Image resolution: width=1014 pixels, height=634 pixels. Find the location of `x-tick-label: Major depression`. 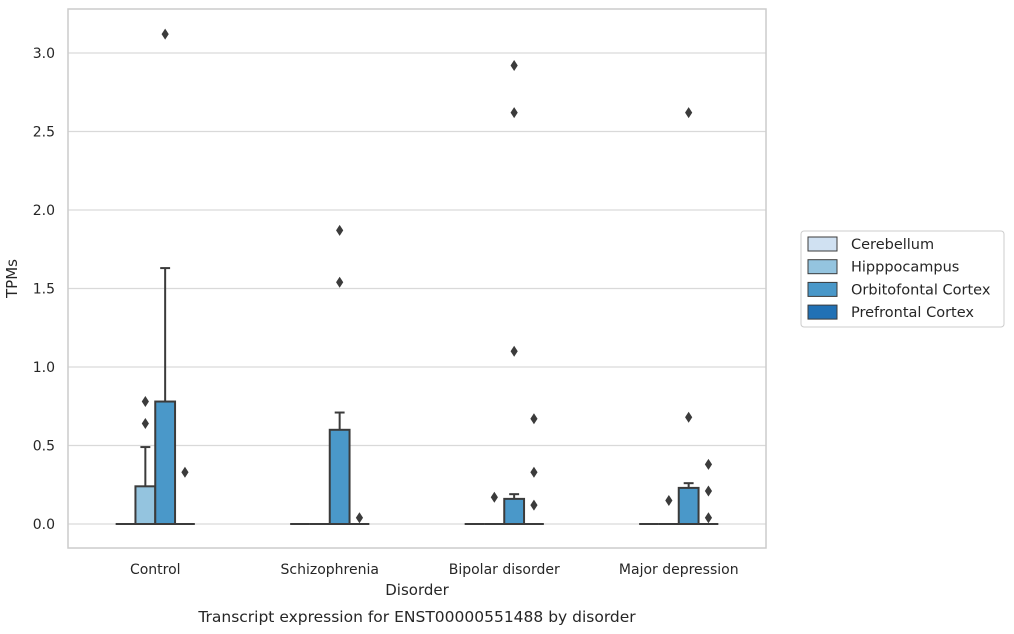

x-tick-label: Major depression is located at coordinates (679, 570).